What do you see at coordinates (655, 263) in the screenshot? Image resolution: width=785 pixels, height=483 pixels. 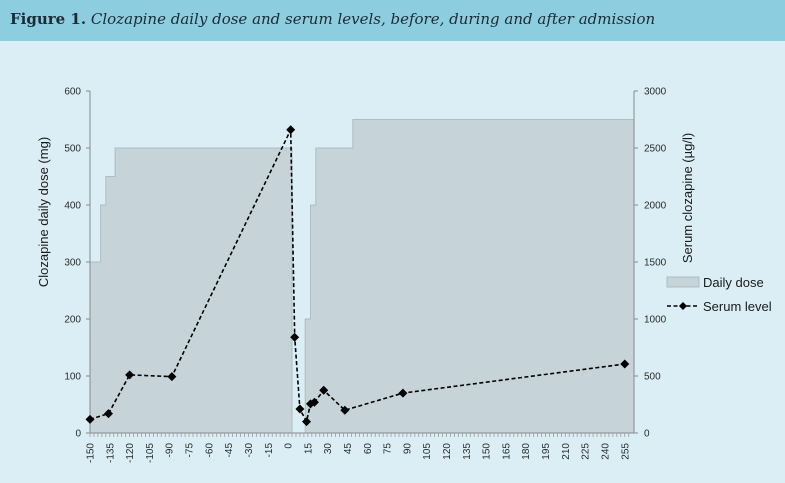 I see `y2-tick-label: 1500` at bounding box center [655, 263].